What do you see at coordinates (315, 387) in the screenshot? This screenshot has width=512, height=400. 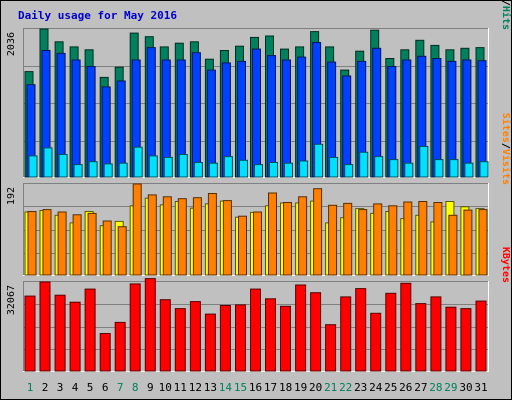 I see `x-tick-label-day-20: 20` at bounding box center [315, 387].